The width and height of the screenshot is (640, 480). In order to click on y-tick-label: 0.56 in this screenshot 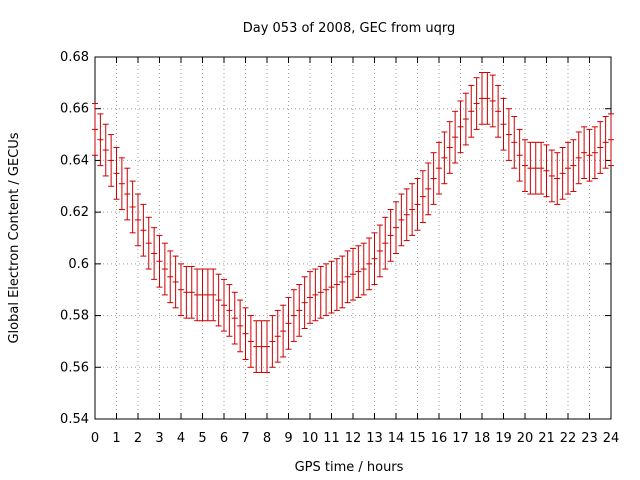, I will do `click(74, 367)`.